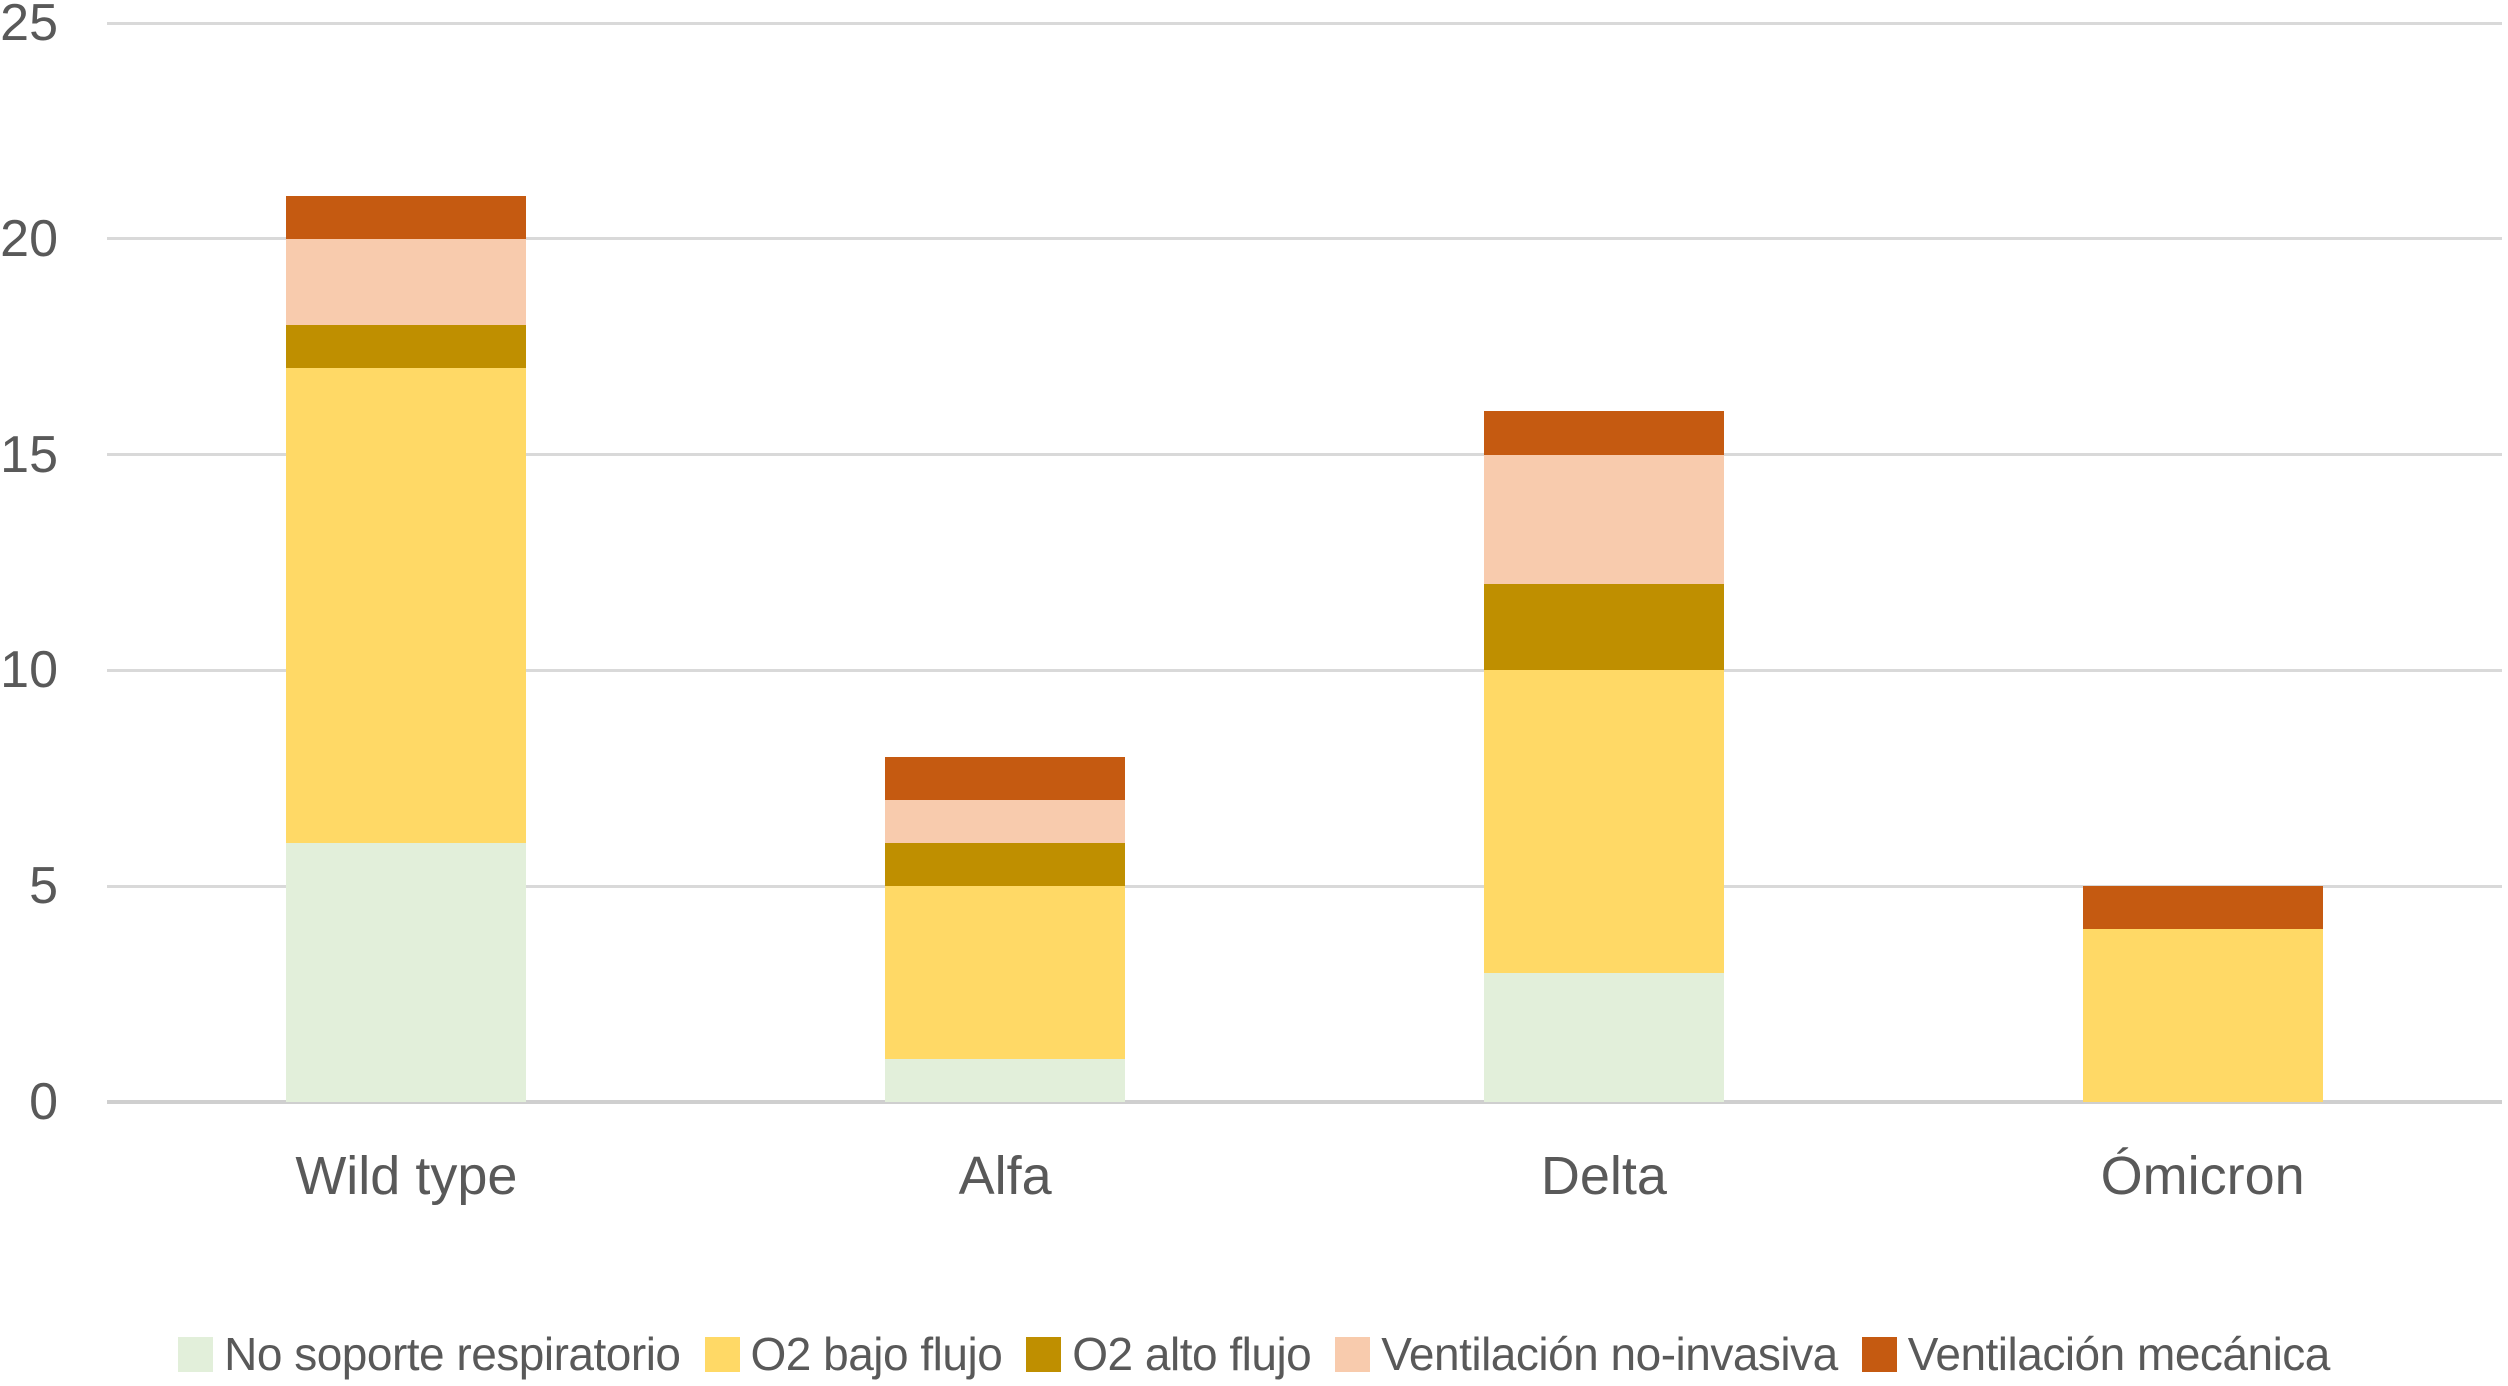  I want to click on bar-segment-alfa-o2-alto-flujo, so click(1005, 865).